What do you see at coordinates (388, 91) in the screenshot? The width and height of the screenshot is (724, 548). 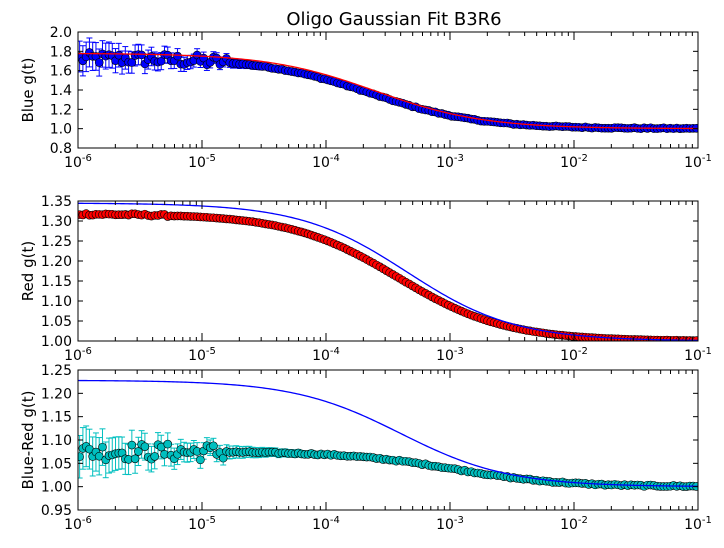 I see `fit-curve` at bounding box center [388, 91].